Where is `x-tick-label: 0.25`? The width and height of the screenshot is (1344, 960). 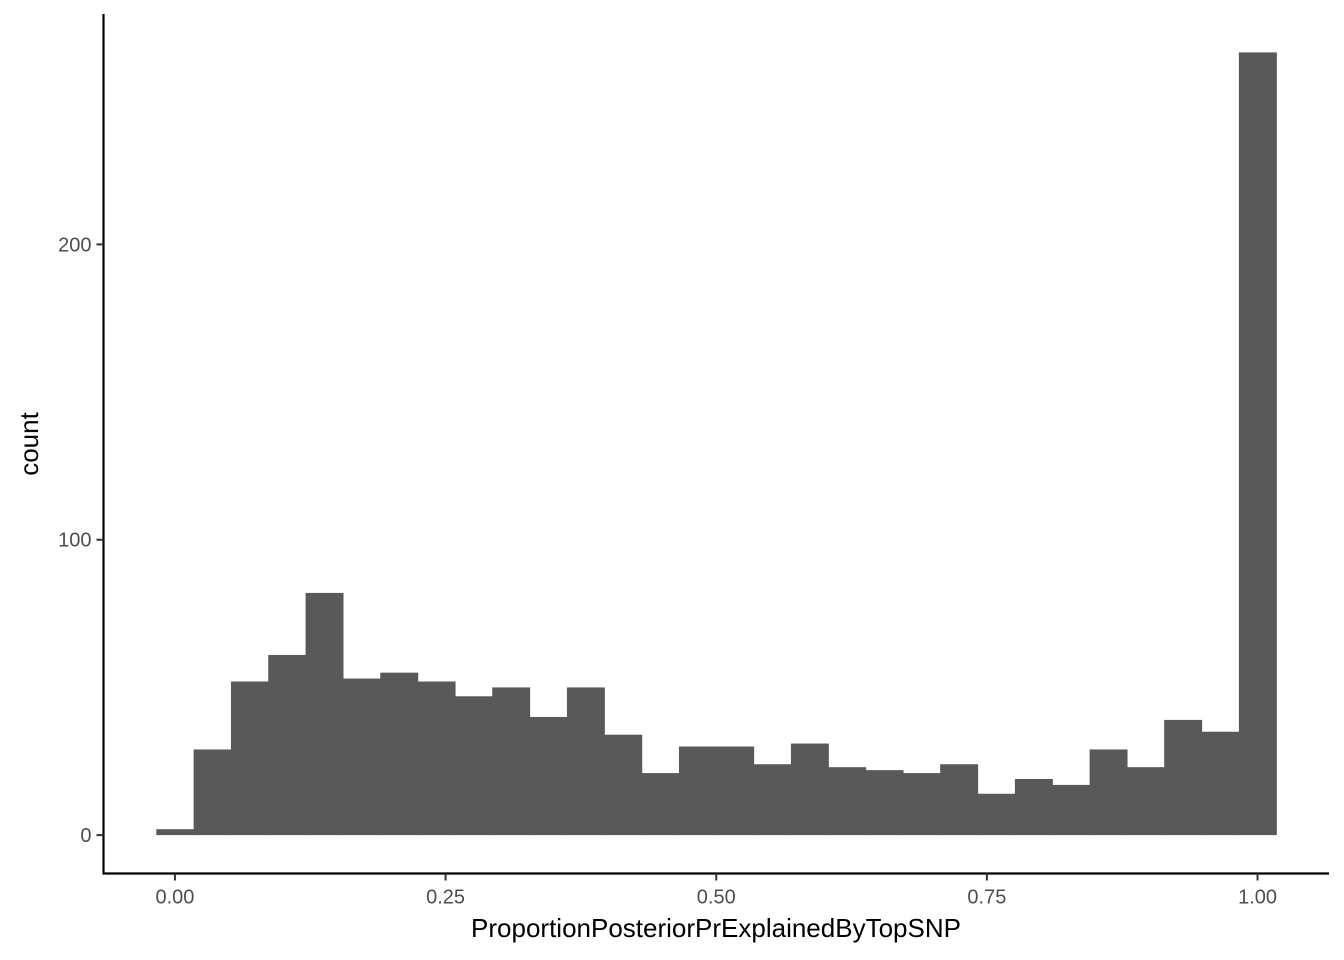 x-tick-label: 0.25 is located at coordinates (445, 898).